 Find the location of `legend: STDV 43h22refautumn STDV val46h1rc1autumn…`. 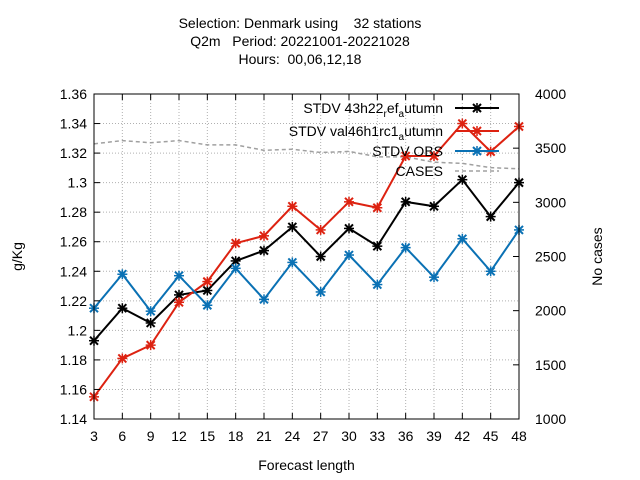

legend: STDV 43h22refautumn STDV val46h1rc1autumn… is located at coordinates (394, 139).